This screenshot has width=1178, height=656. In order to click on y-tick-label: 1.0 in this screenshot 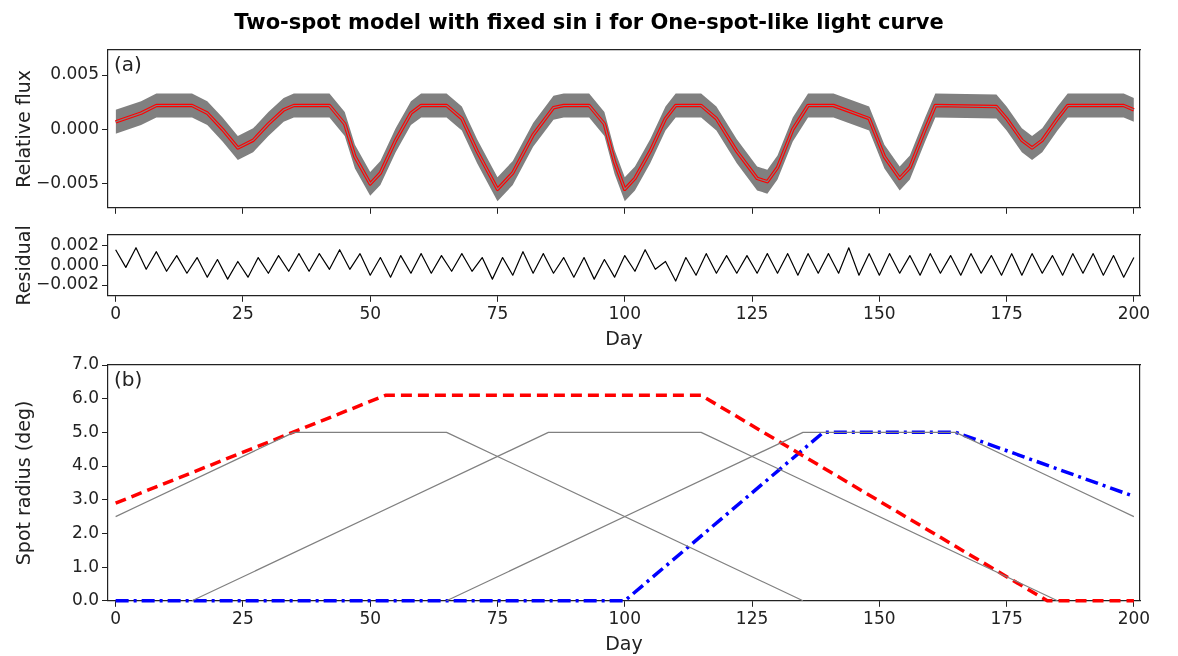, I will do `click(85, 565)`.